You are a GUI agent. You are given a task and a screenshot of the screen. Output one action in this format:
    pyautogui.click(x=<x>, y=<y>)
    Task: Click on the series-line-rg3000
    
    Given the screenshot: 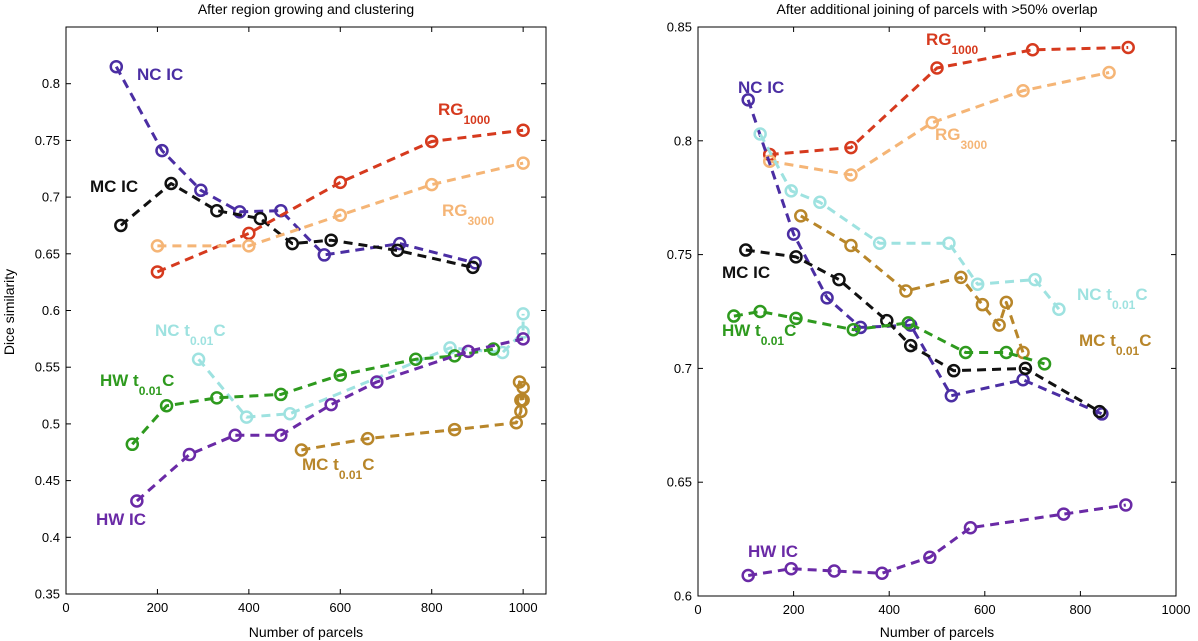 What is the action you would take?
    pyautogui.click(x=340, y=204)
    